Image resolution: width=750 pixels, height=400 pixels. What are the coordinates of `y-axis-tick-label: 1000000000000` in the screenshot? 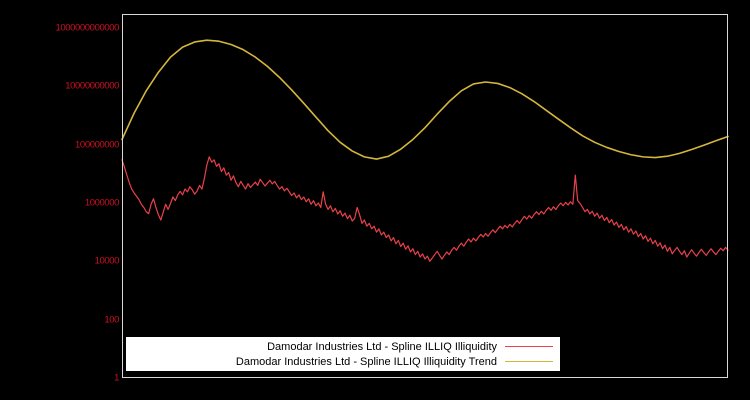 It's located at (87, 28).